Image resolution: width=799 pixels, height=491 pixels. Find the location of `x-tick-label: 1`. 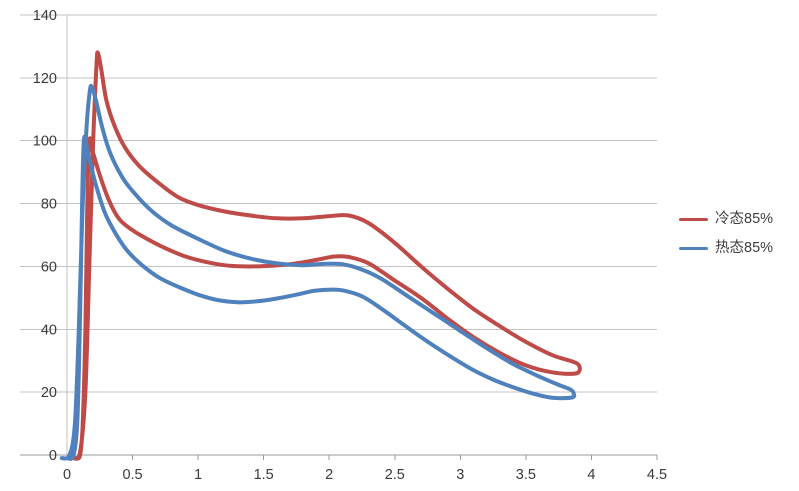

x-tick-label: 1 is located at coordinates (198, 475).